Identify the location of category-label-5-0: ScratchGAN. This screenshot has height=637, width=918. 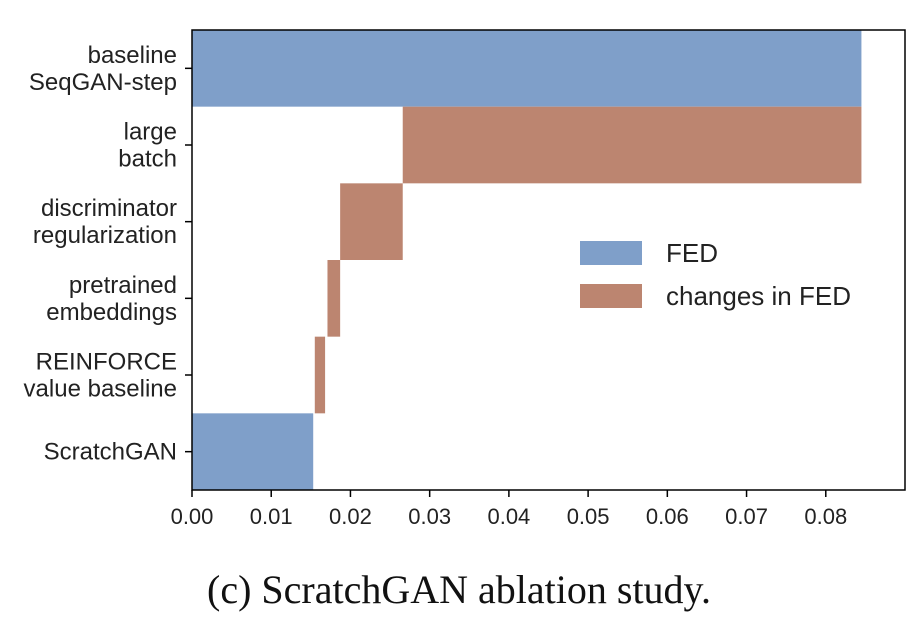
(110, 452).